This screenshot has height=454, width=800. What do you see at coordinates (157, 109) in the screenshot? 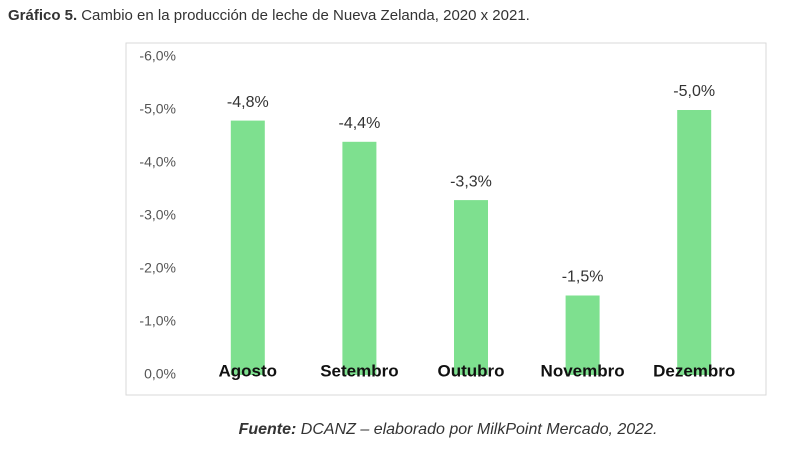
I see `y-tick-label: -5,0%` at bounding box center [157, 109].